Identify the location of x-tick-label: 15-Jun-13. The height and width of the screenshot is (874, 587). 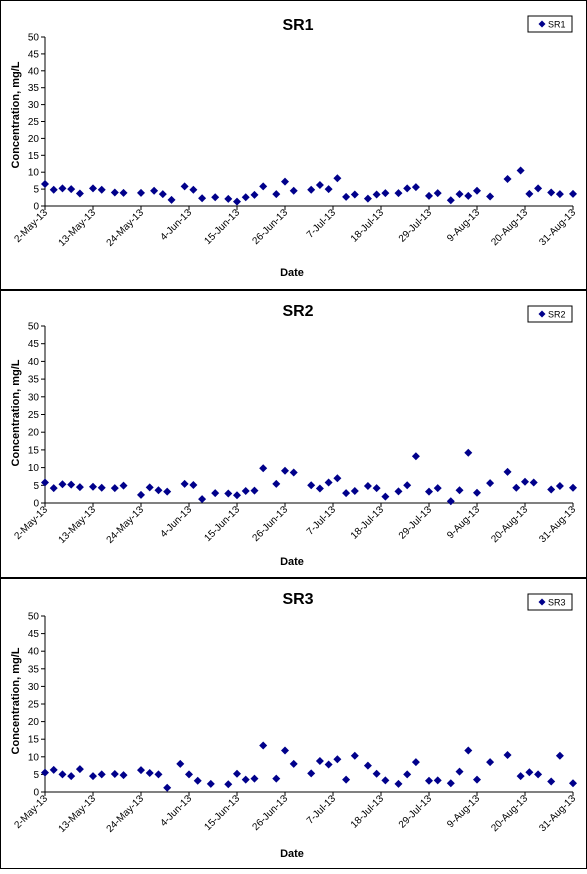
(223, 813).